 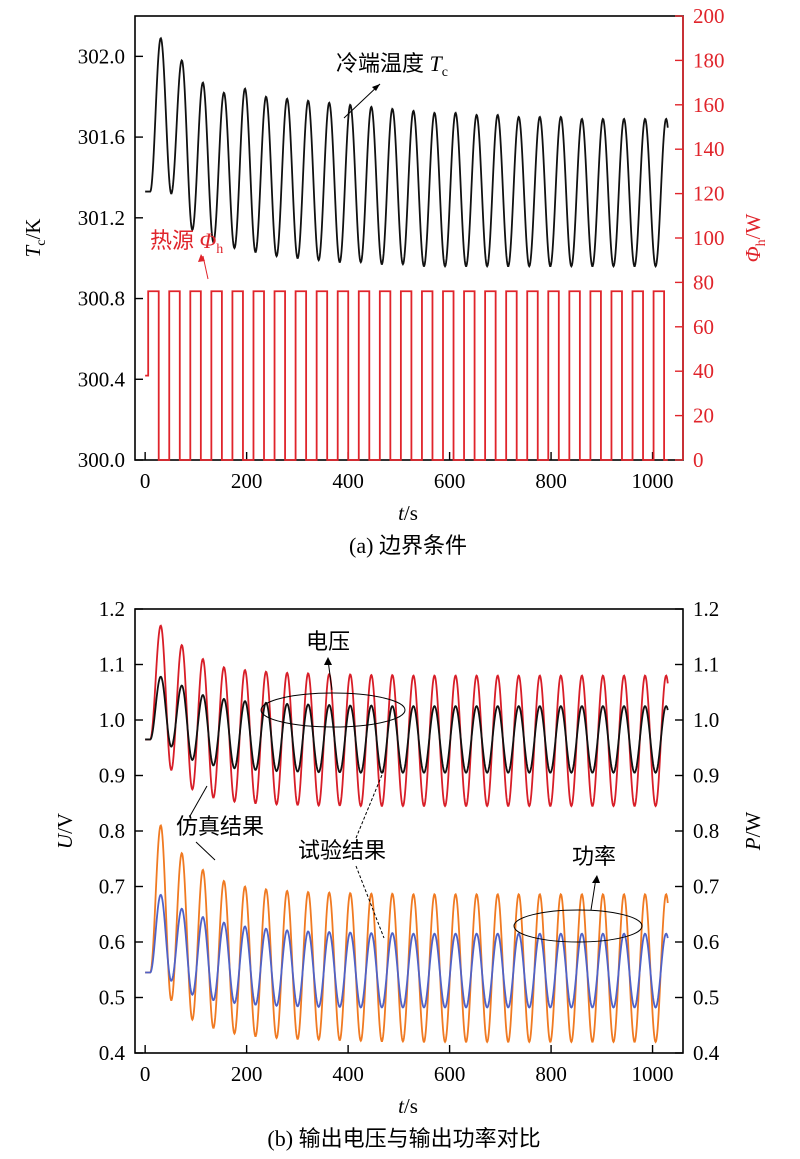 I want to click on voltage-experiment-line, so click(x=407, y=724).